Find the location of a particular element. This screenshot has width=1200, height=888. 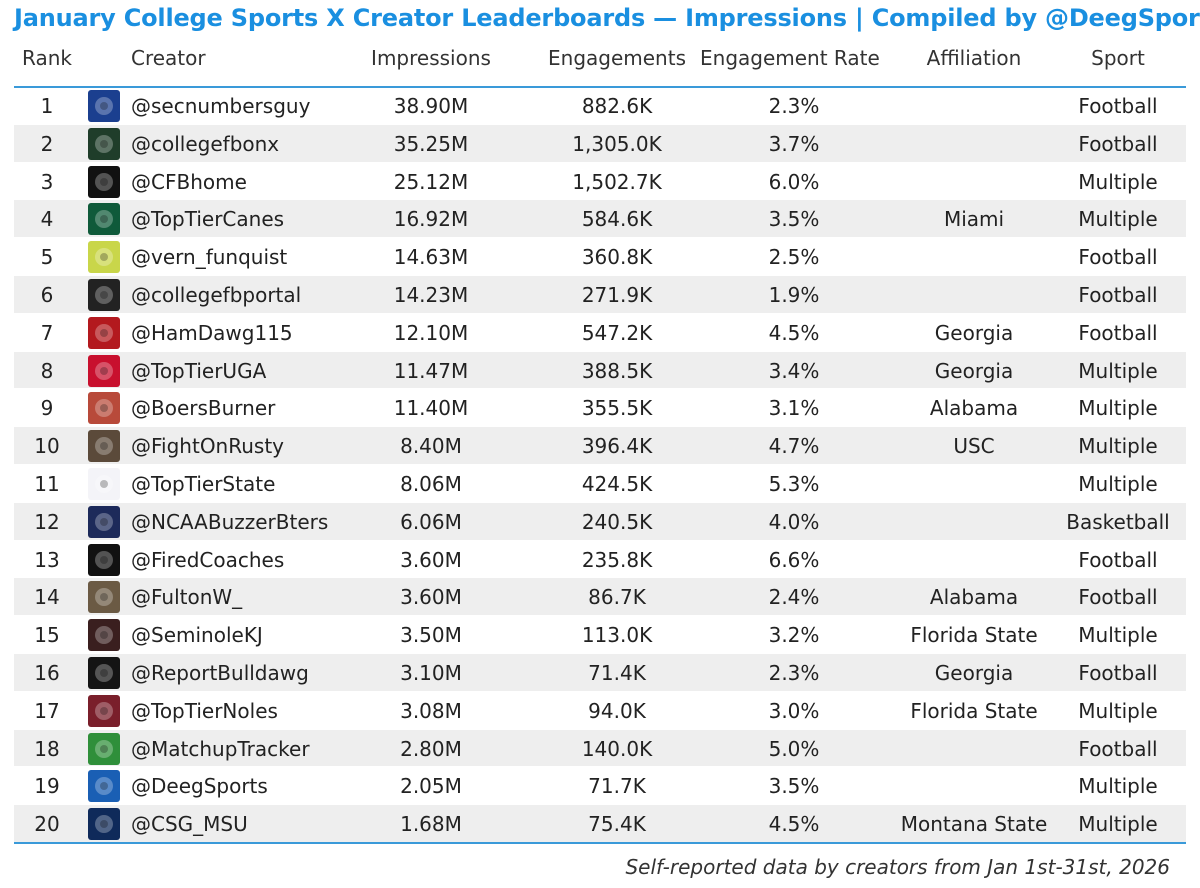

engagement-rate-cell: 3.0% is located at coordinates (794, 710).